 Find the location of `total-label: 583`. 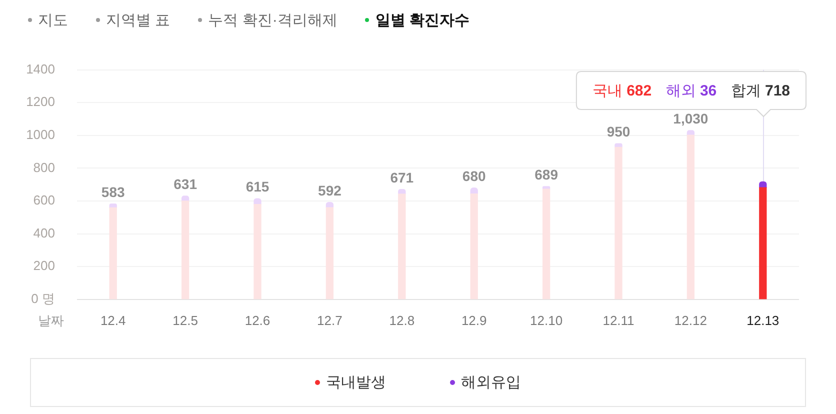

total-label: 583 is located at coordinates (113, 192).